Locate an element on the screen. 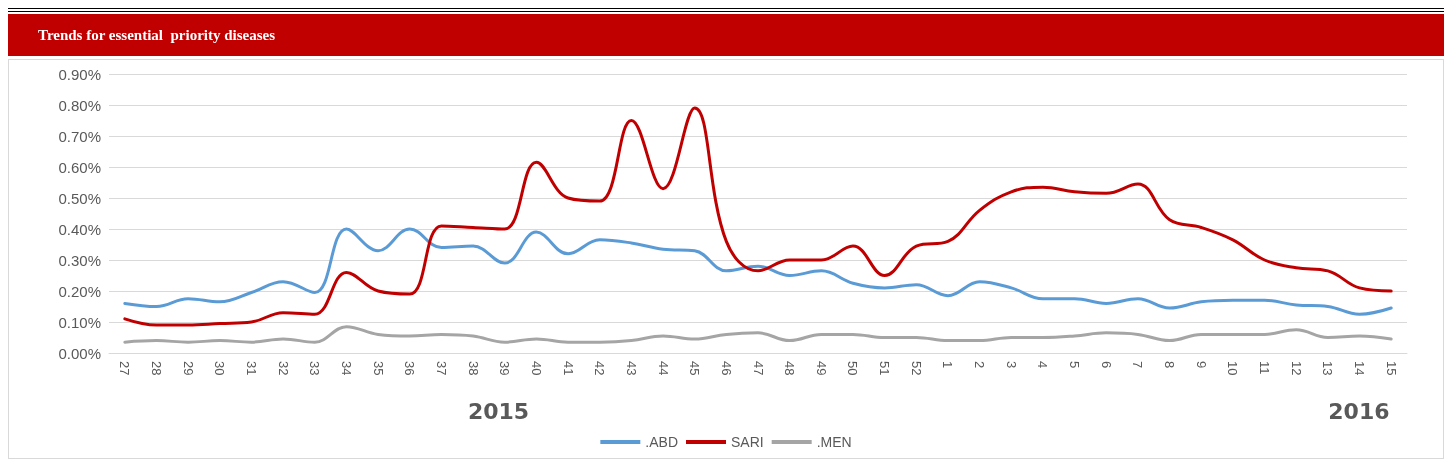 The height and width of the screenshot is (465, 1452). y-tick-label: 0.50% is located at coordinates (79, 198).